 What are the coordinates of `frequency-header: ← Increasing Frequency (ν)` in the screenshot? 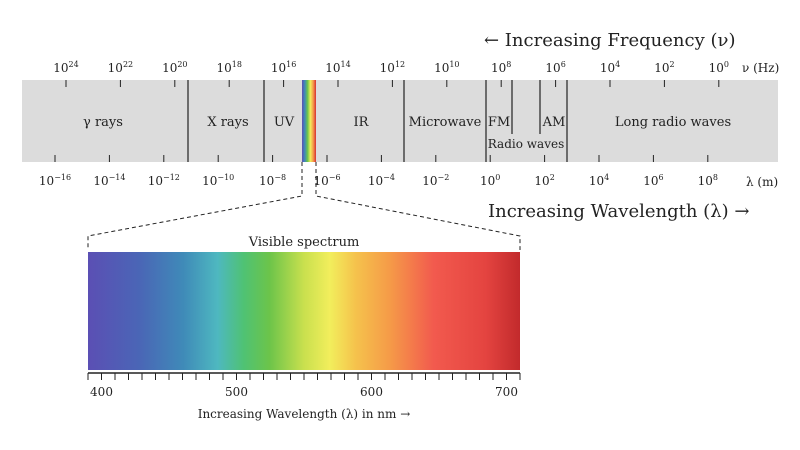 It's located at (609, 40).